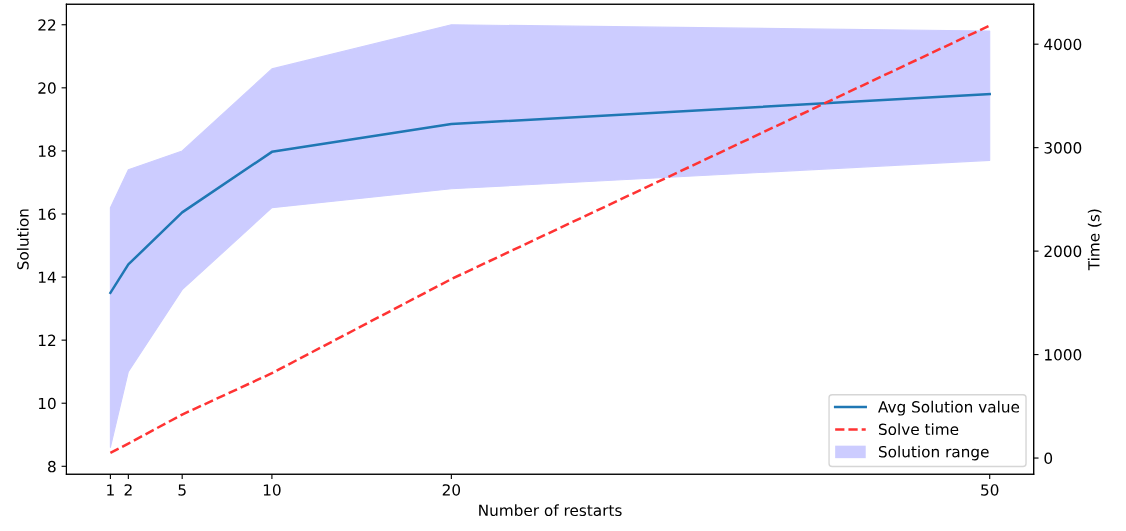  I want to click on y2-tick-label: 2000, so click(1063, 251).